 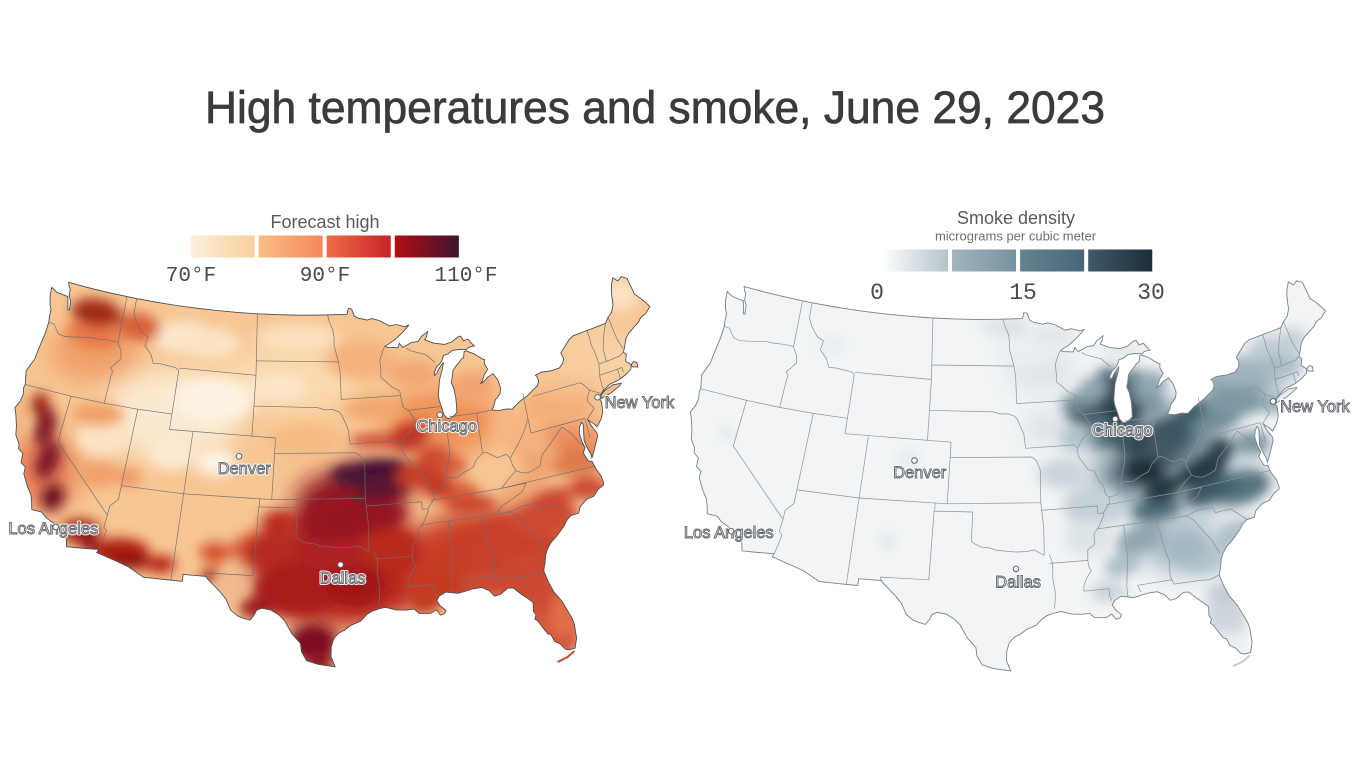 What do you see at coordinates (1151, 293) in the screenshot?
I see `svg-text: 30` at bounding box center [1151, 293].